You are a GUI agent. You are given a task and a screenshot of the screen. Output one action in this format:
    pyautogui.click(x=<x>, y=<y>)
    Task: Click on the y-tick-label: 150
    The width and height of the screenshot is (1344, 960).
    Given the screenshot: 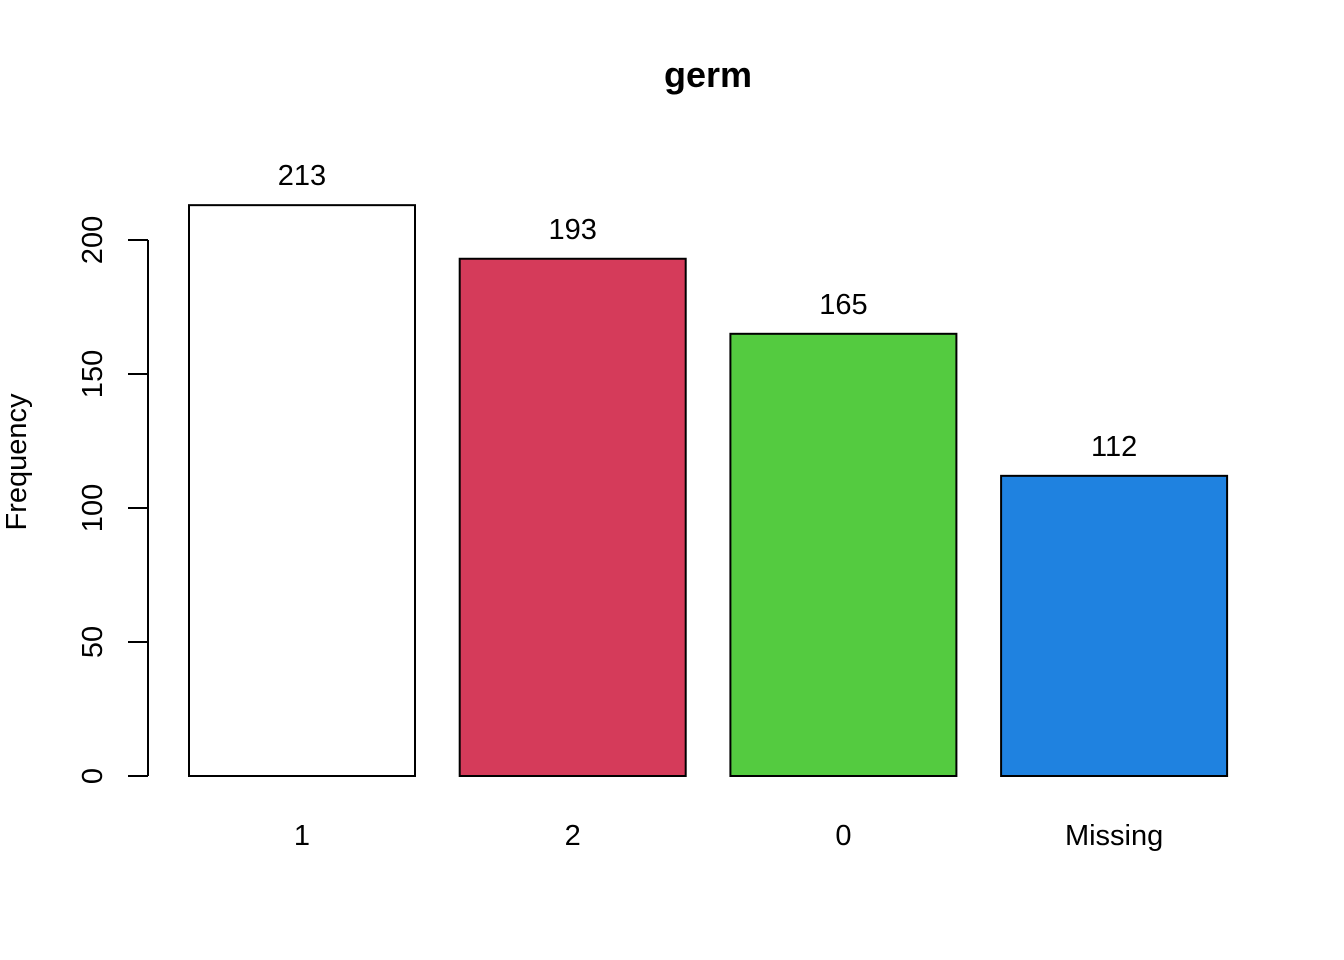 What is the action you would take?
    pyautogui.click(x=93, y=374)
    